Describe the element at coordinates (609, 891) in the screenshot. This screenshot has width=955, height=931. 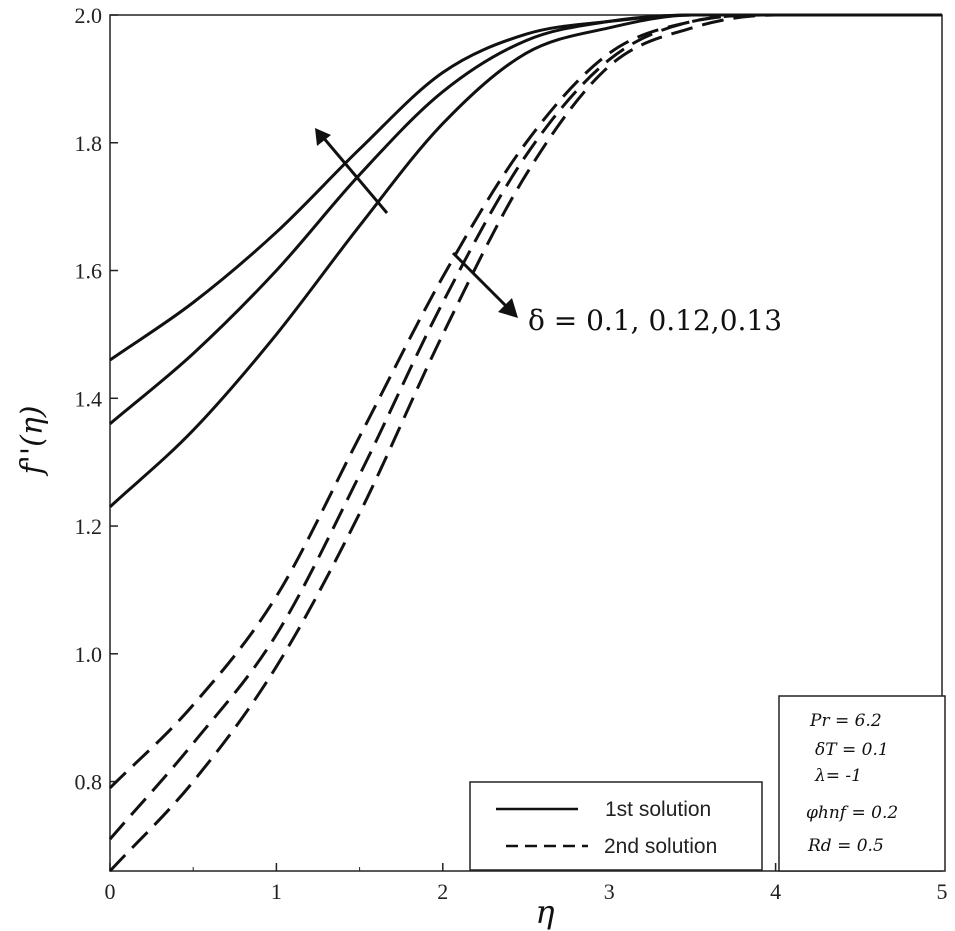
I see `x-tick-label: 3` at that location.